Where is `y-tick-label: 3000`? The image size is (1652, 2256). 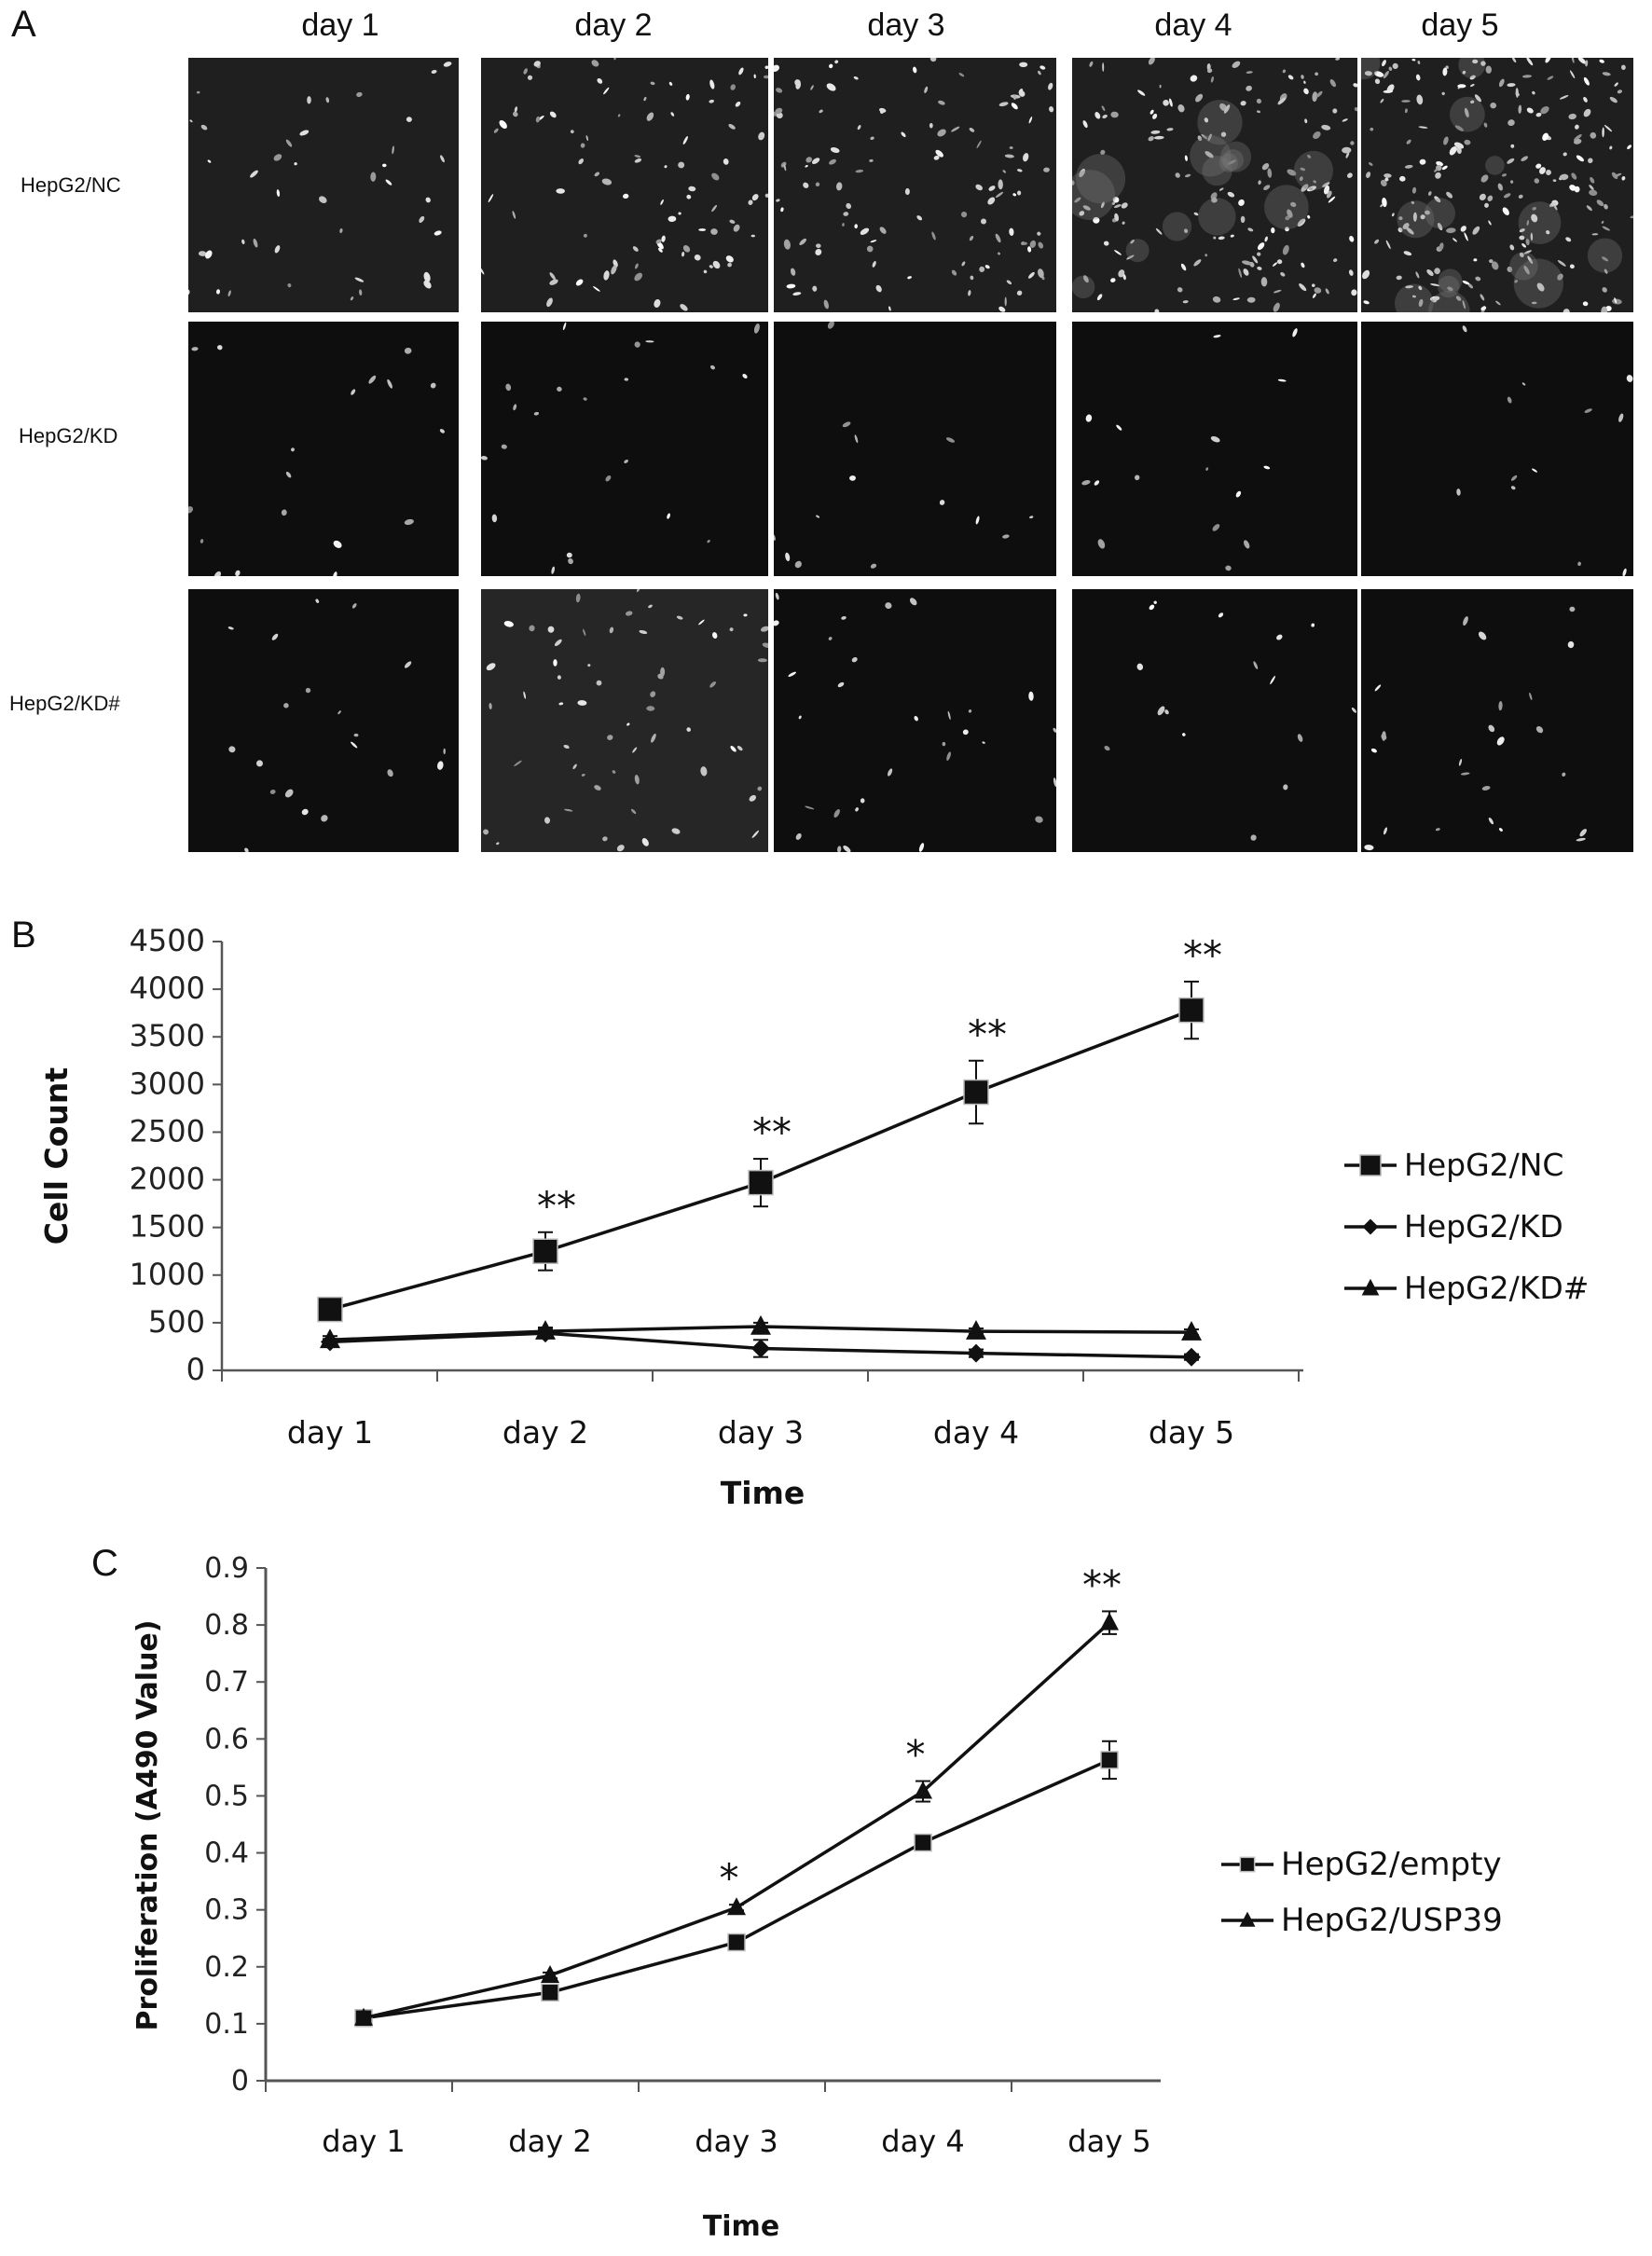
y-tick-label: 3000 is located at coordinates (167, 1083).